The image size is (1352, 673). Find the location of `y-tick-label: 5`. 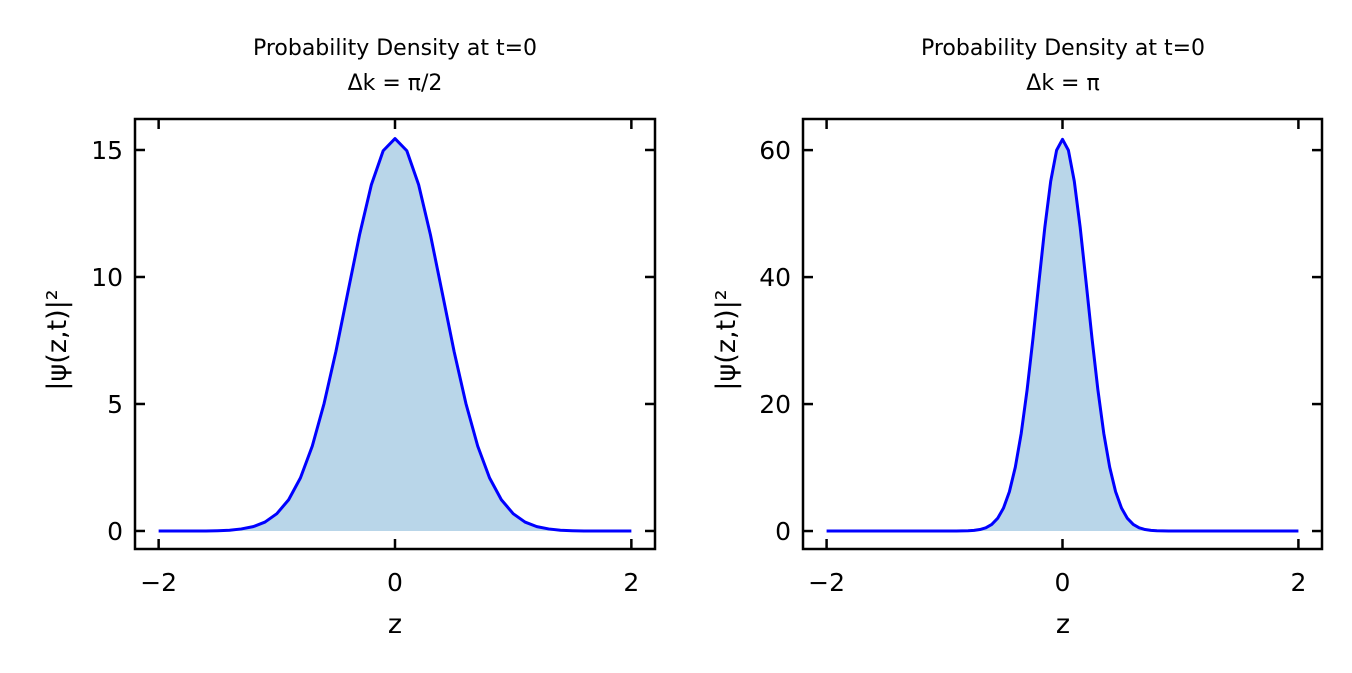

y-tick-label: 5 is located at coordinates (115, 404).